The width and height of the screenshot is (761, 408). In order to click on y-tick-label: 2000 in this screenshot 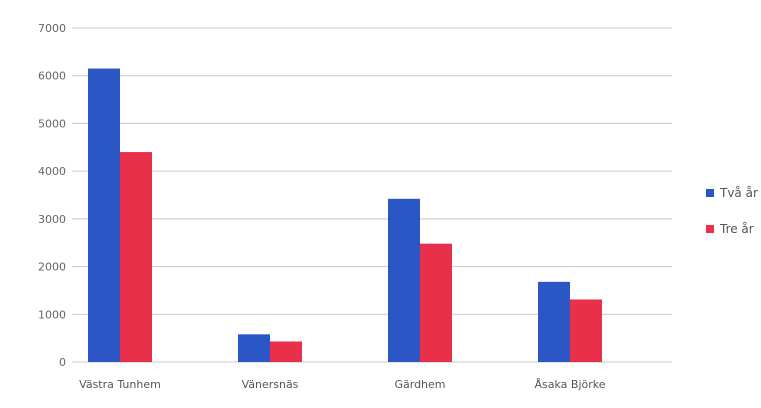, I will do `click(52, 267)`.